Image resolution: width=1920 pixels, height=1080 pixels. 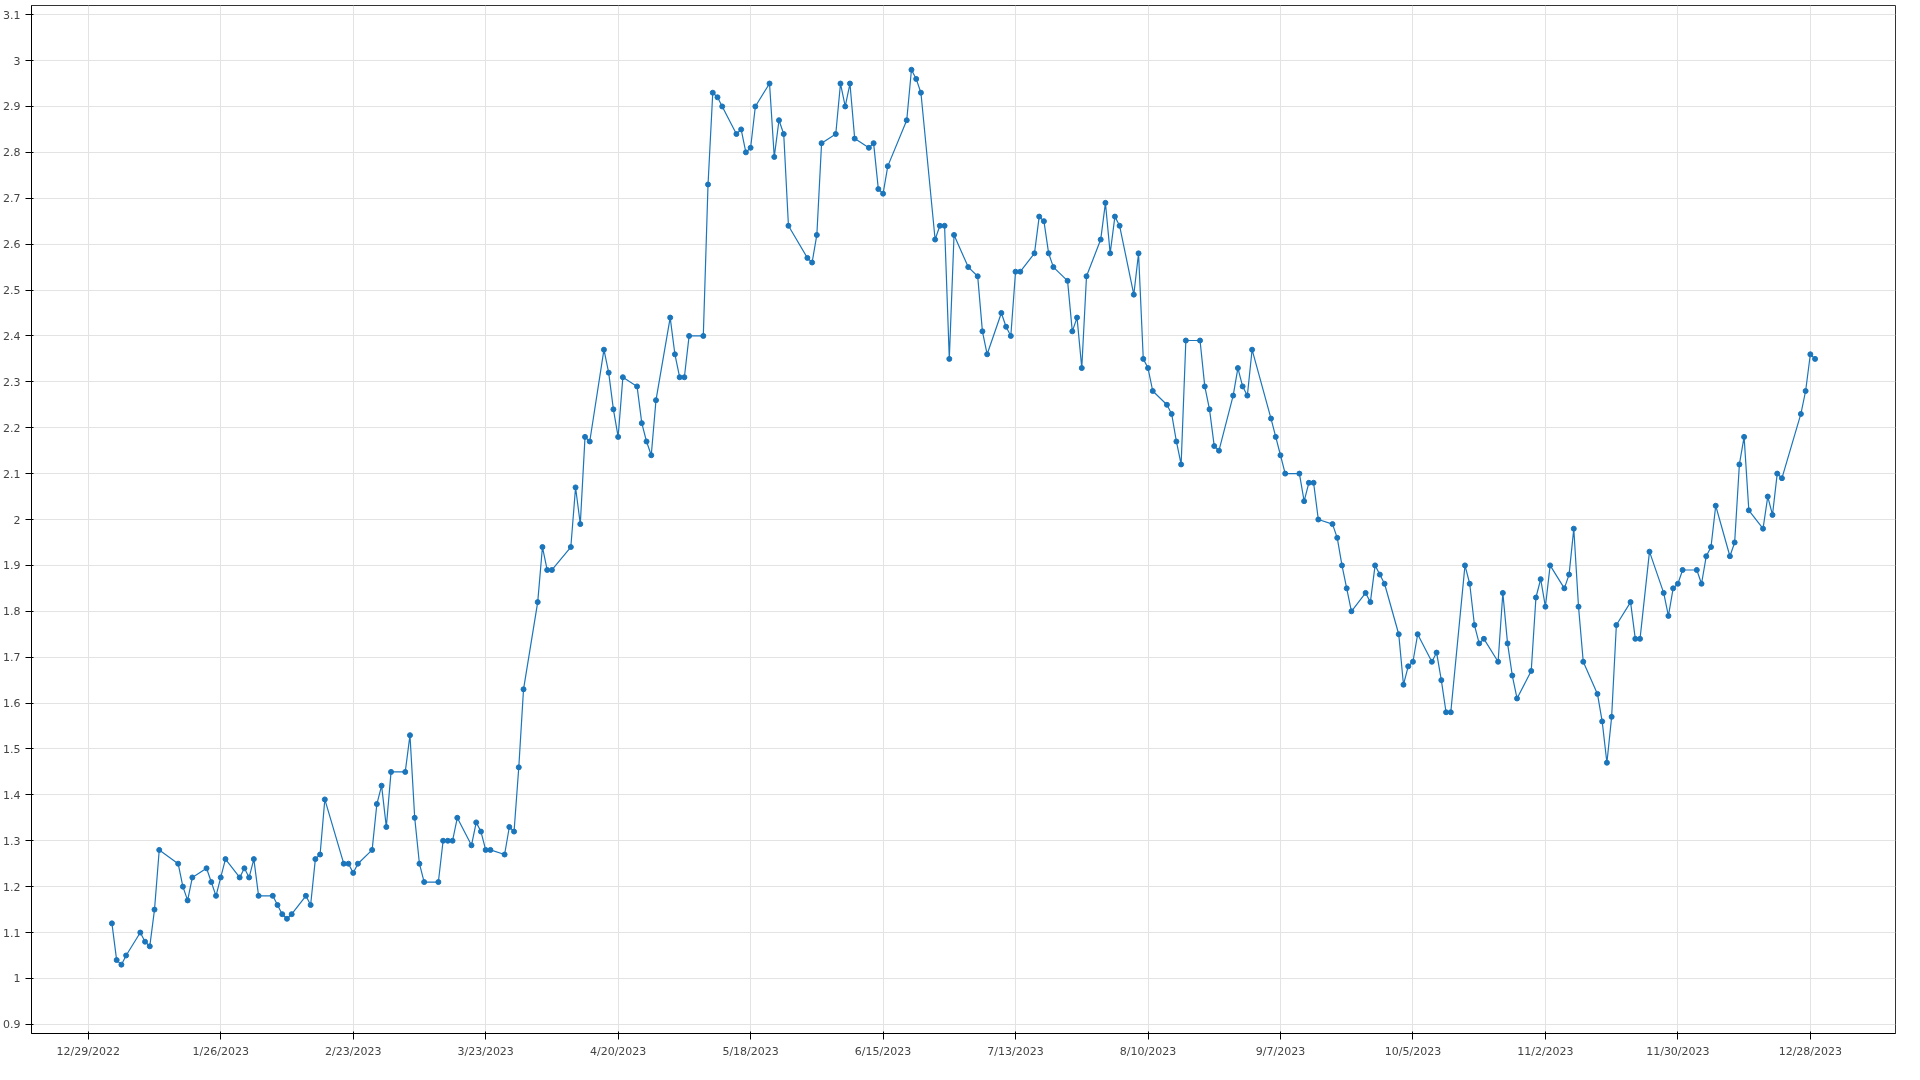 I want to click on y-tick-label: 1.8, so click(x=12, y=612).